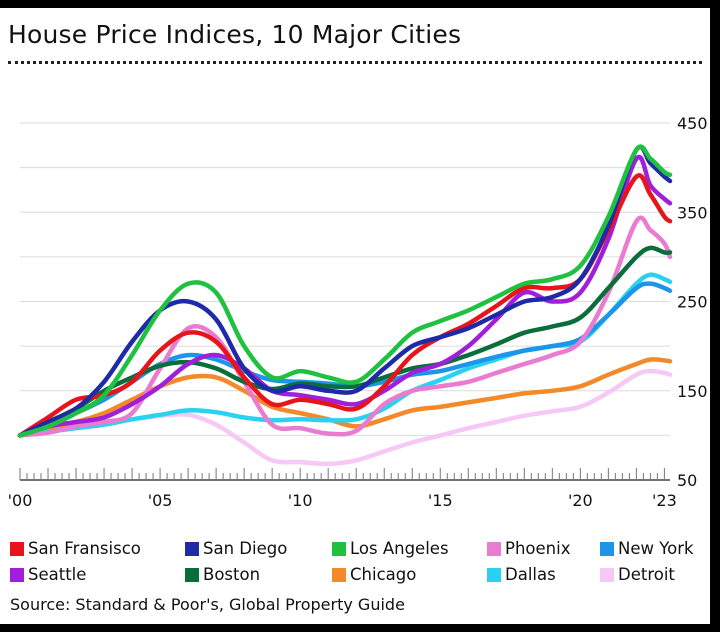 This screenshot has height=632, width=720. Describe the element at coordinates (399, 548) in the screenshot. I see `legend-label: Los Angeles` at that location.